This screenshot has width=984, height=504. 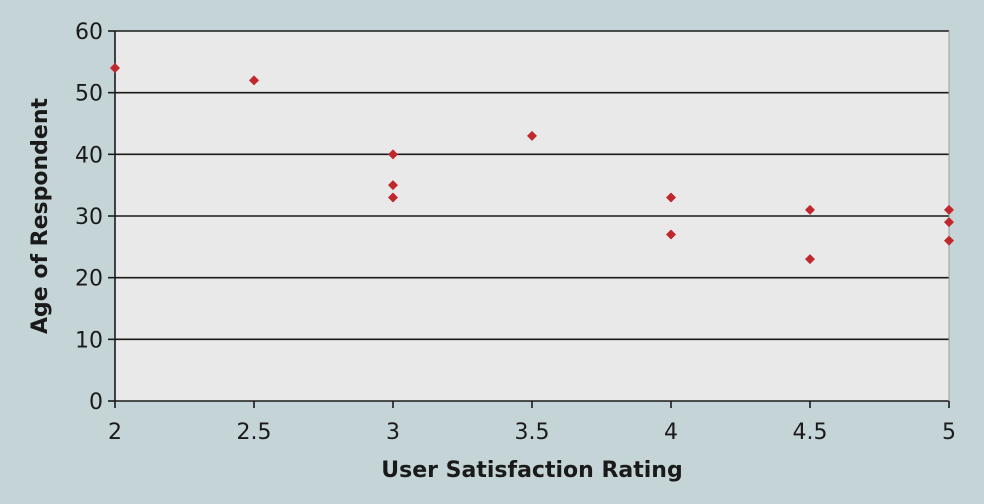 What do you see at coordinates (254, 432) in the screenshot?
I see `x-tick-label-1: 2.5` at bounding box center [254, 432].